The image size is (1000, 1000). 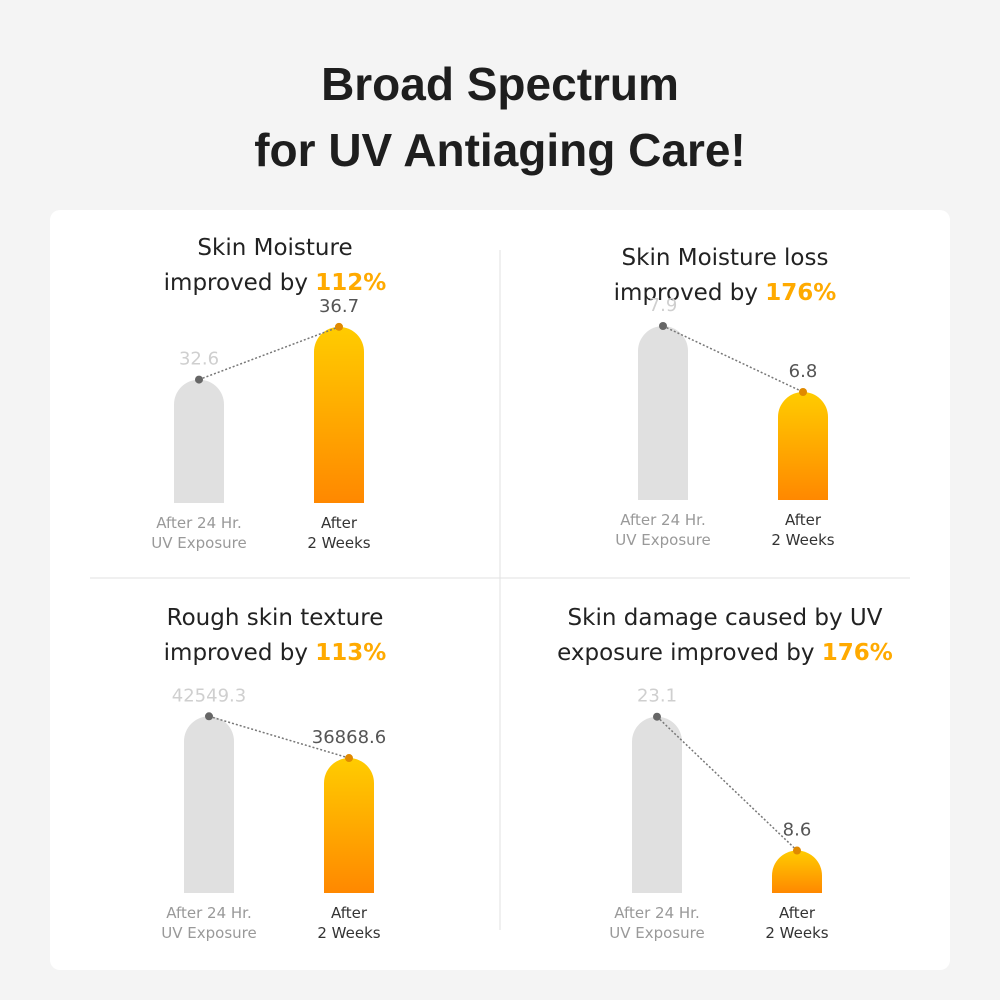 I want to click on chart-title: Rough skin texture improved by 113%, so click(x=275, y=635).